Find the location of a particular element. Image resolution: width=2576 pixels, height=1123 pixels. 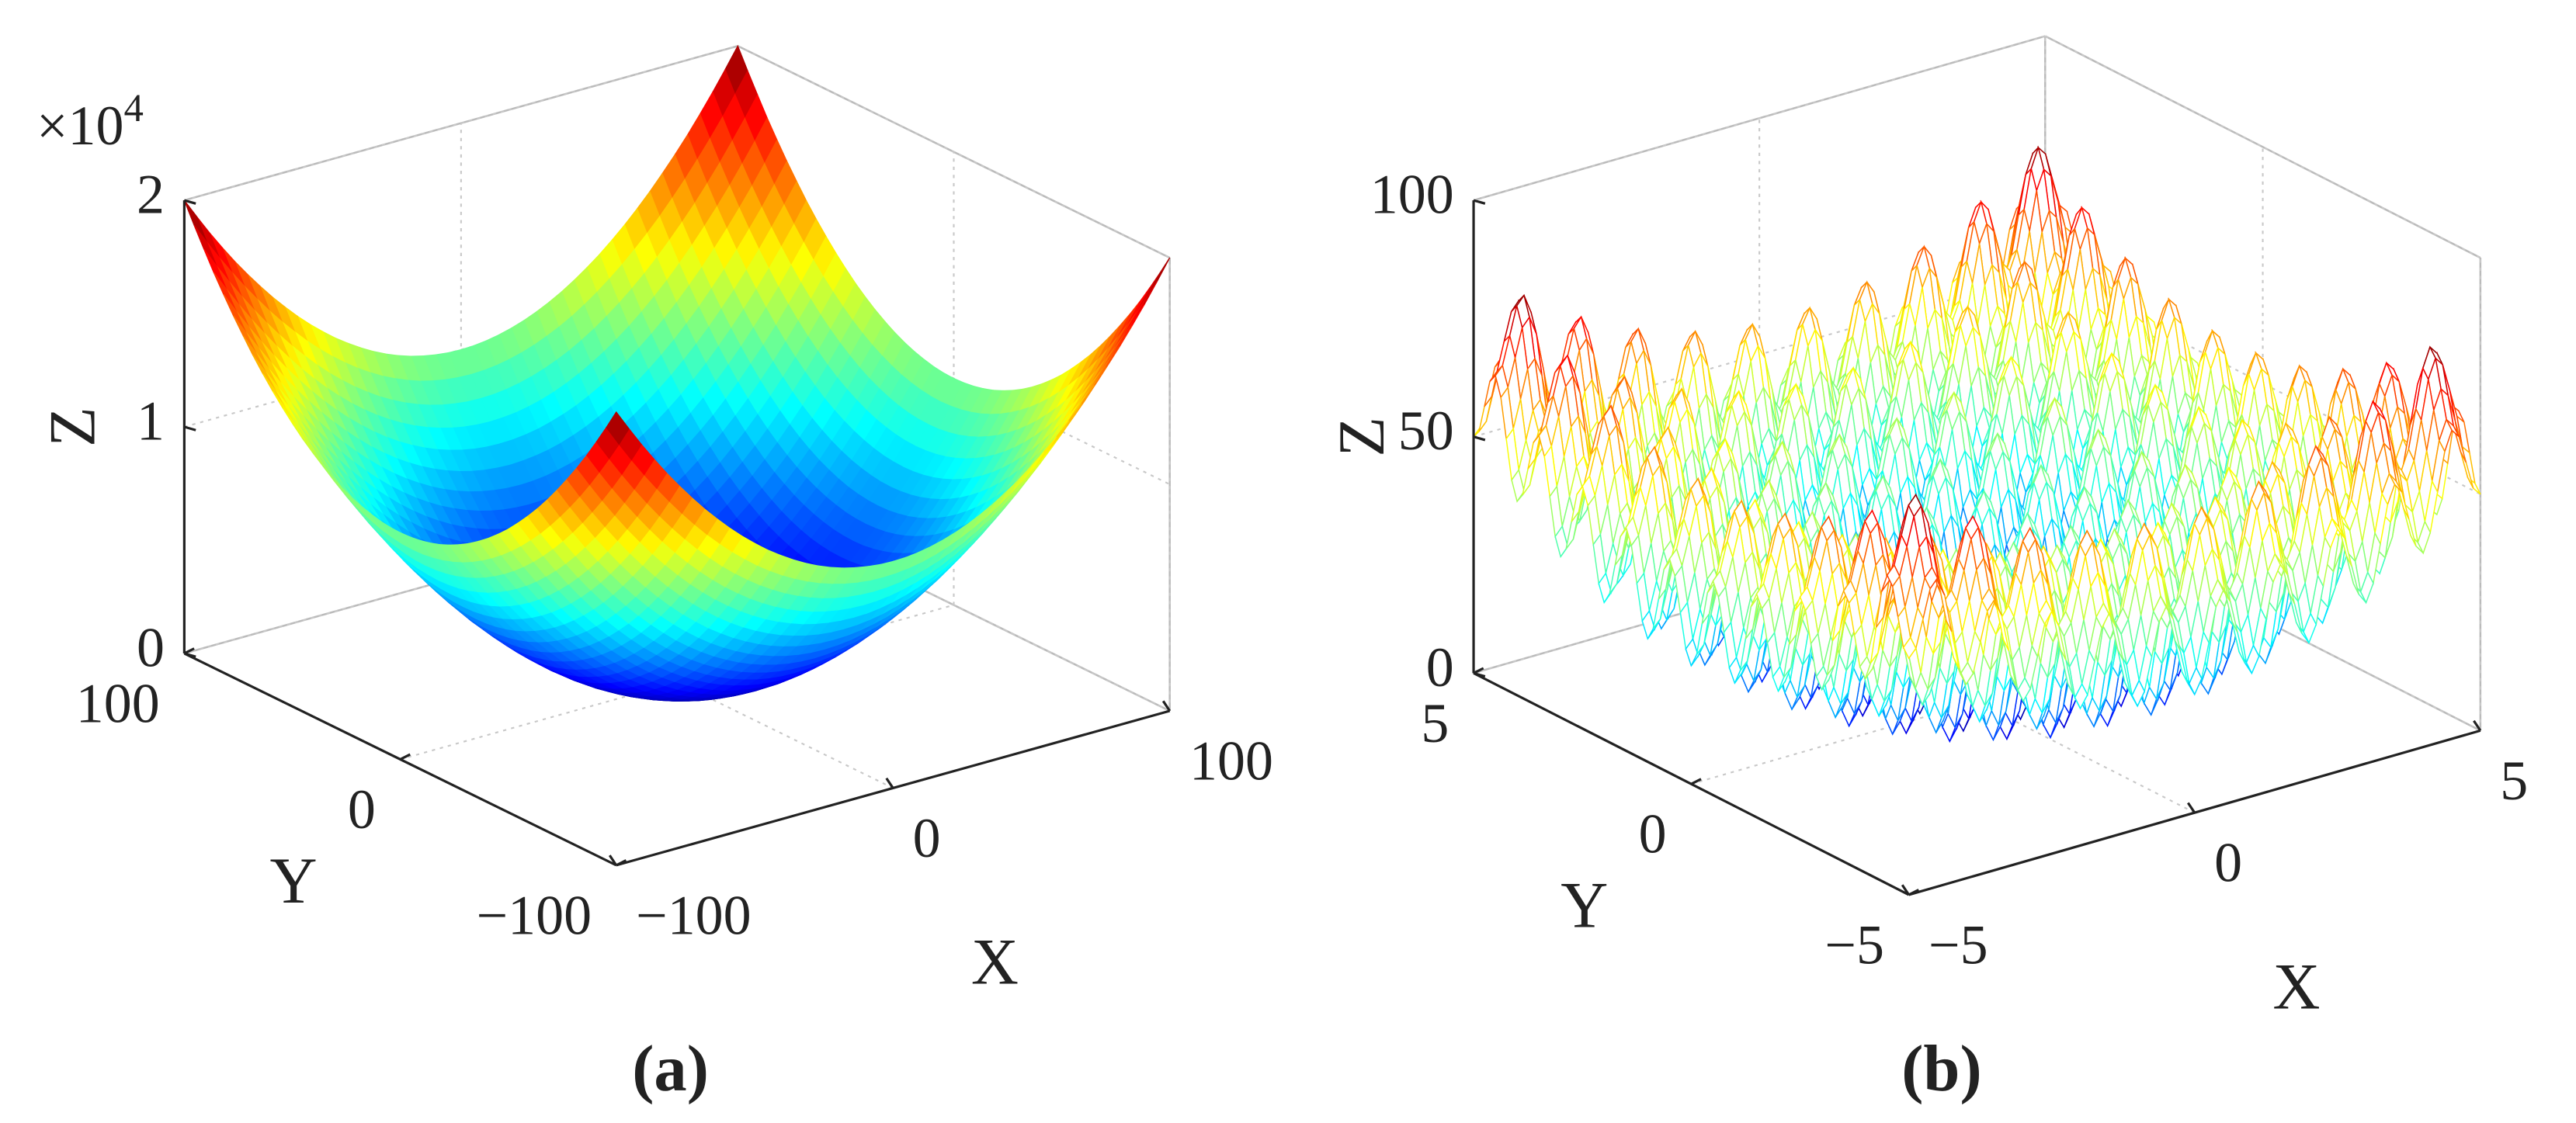

z-multiplier-exponent: 4 is located at coordinates (133, 108).